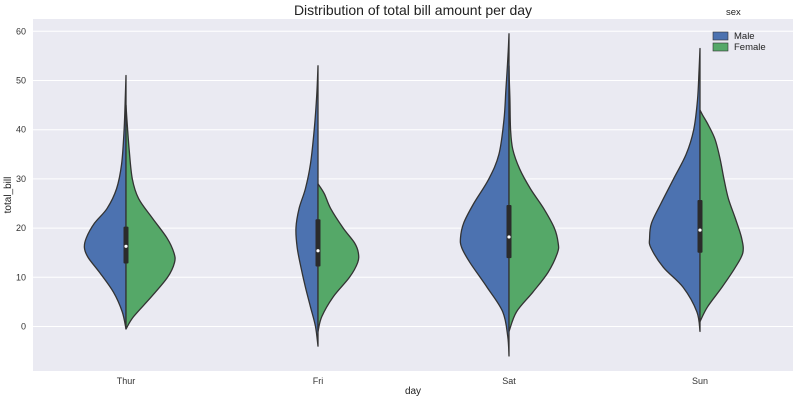 Image resolution: width=800 pixels, height=400 pixels. What do you see at coordinates (509, 231) in the screenshot?
I see `box-sat` at bounding box center [509, 231].